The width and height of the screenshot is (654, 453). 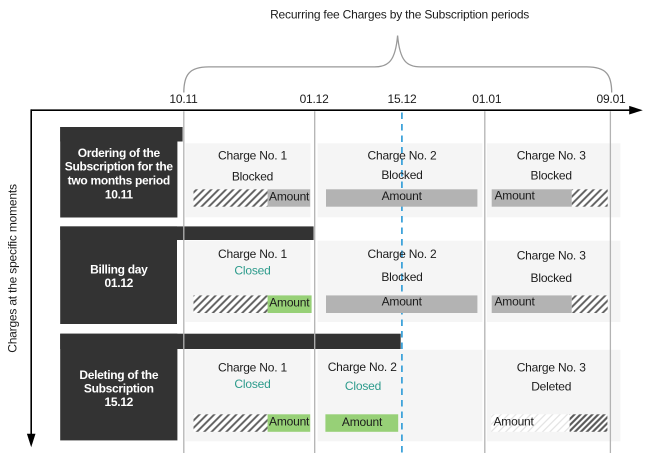 What do you see at coordinates (13, 268) in the screenshot?
I see `svg-text:Charges at the specific moment: Charges at the specific moments` at bounding box center [13, 268].